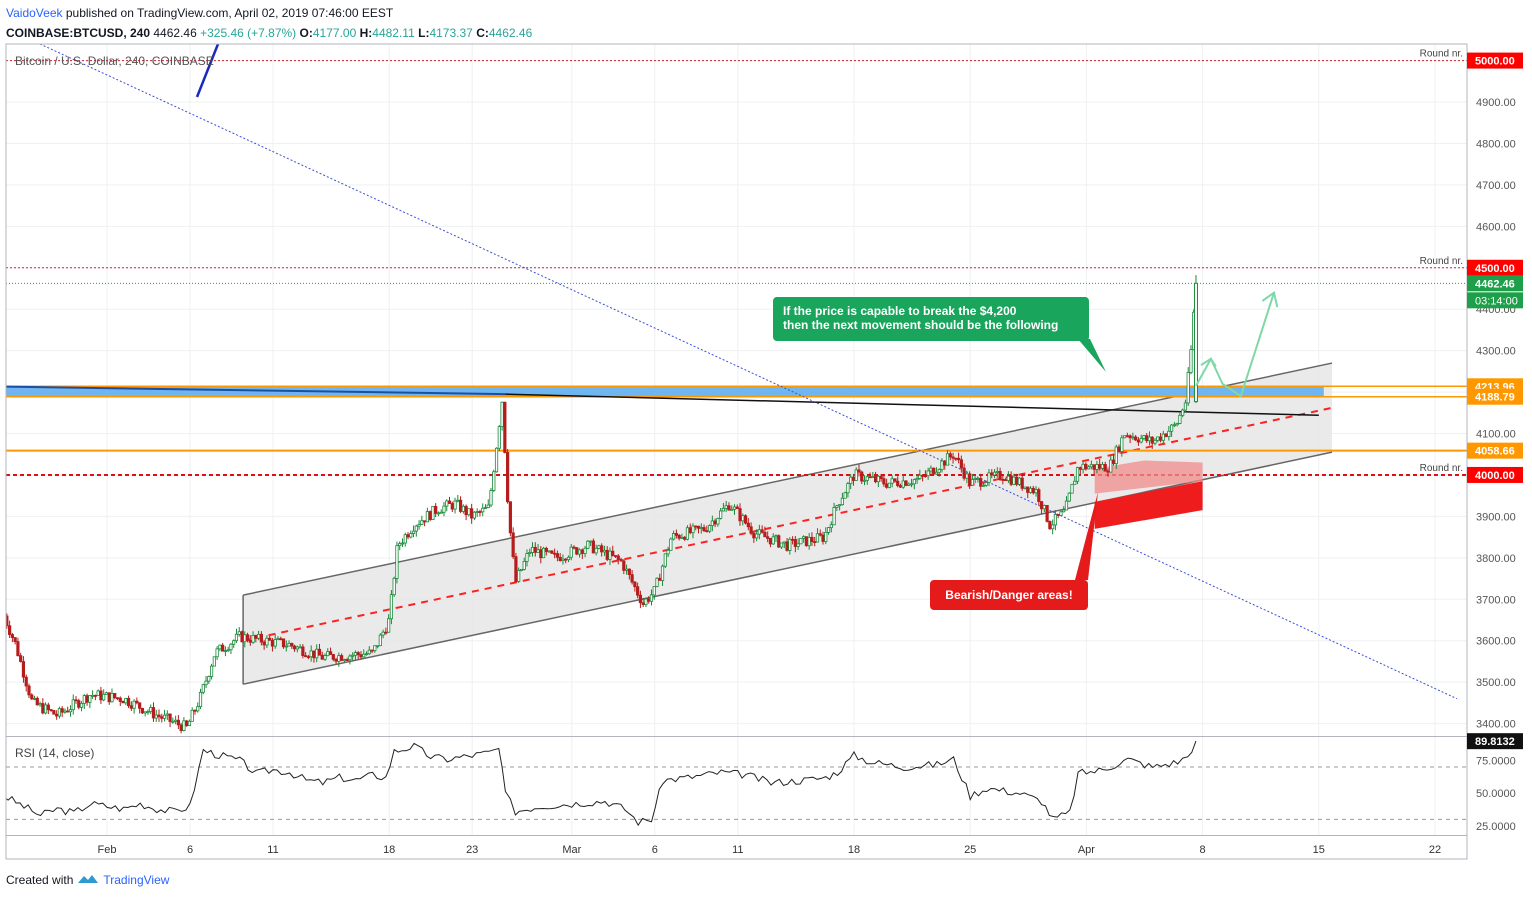 This screenshot has width=1532, height=898. I want to click on time-tick-label: 18, so click(389, 850).